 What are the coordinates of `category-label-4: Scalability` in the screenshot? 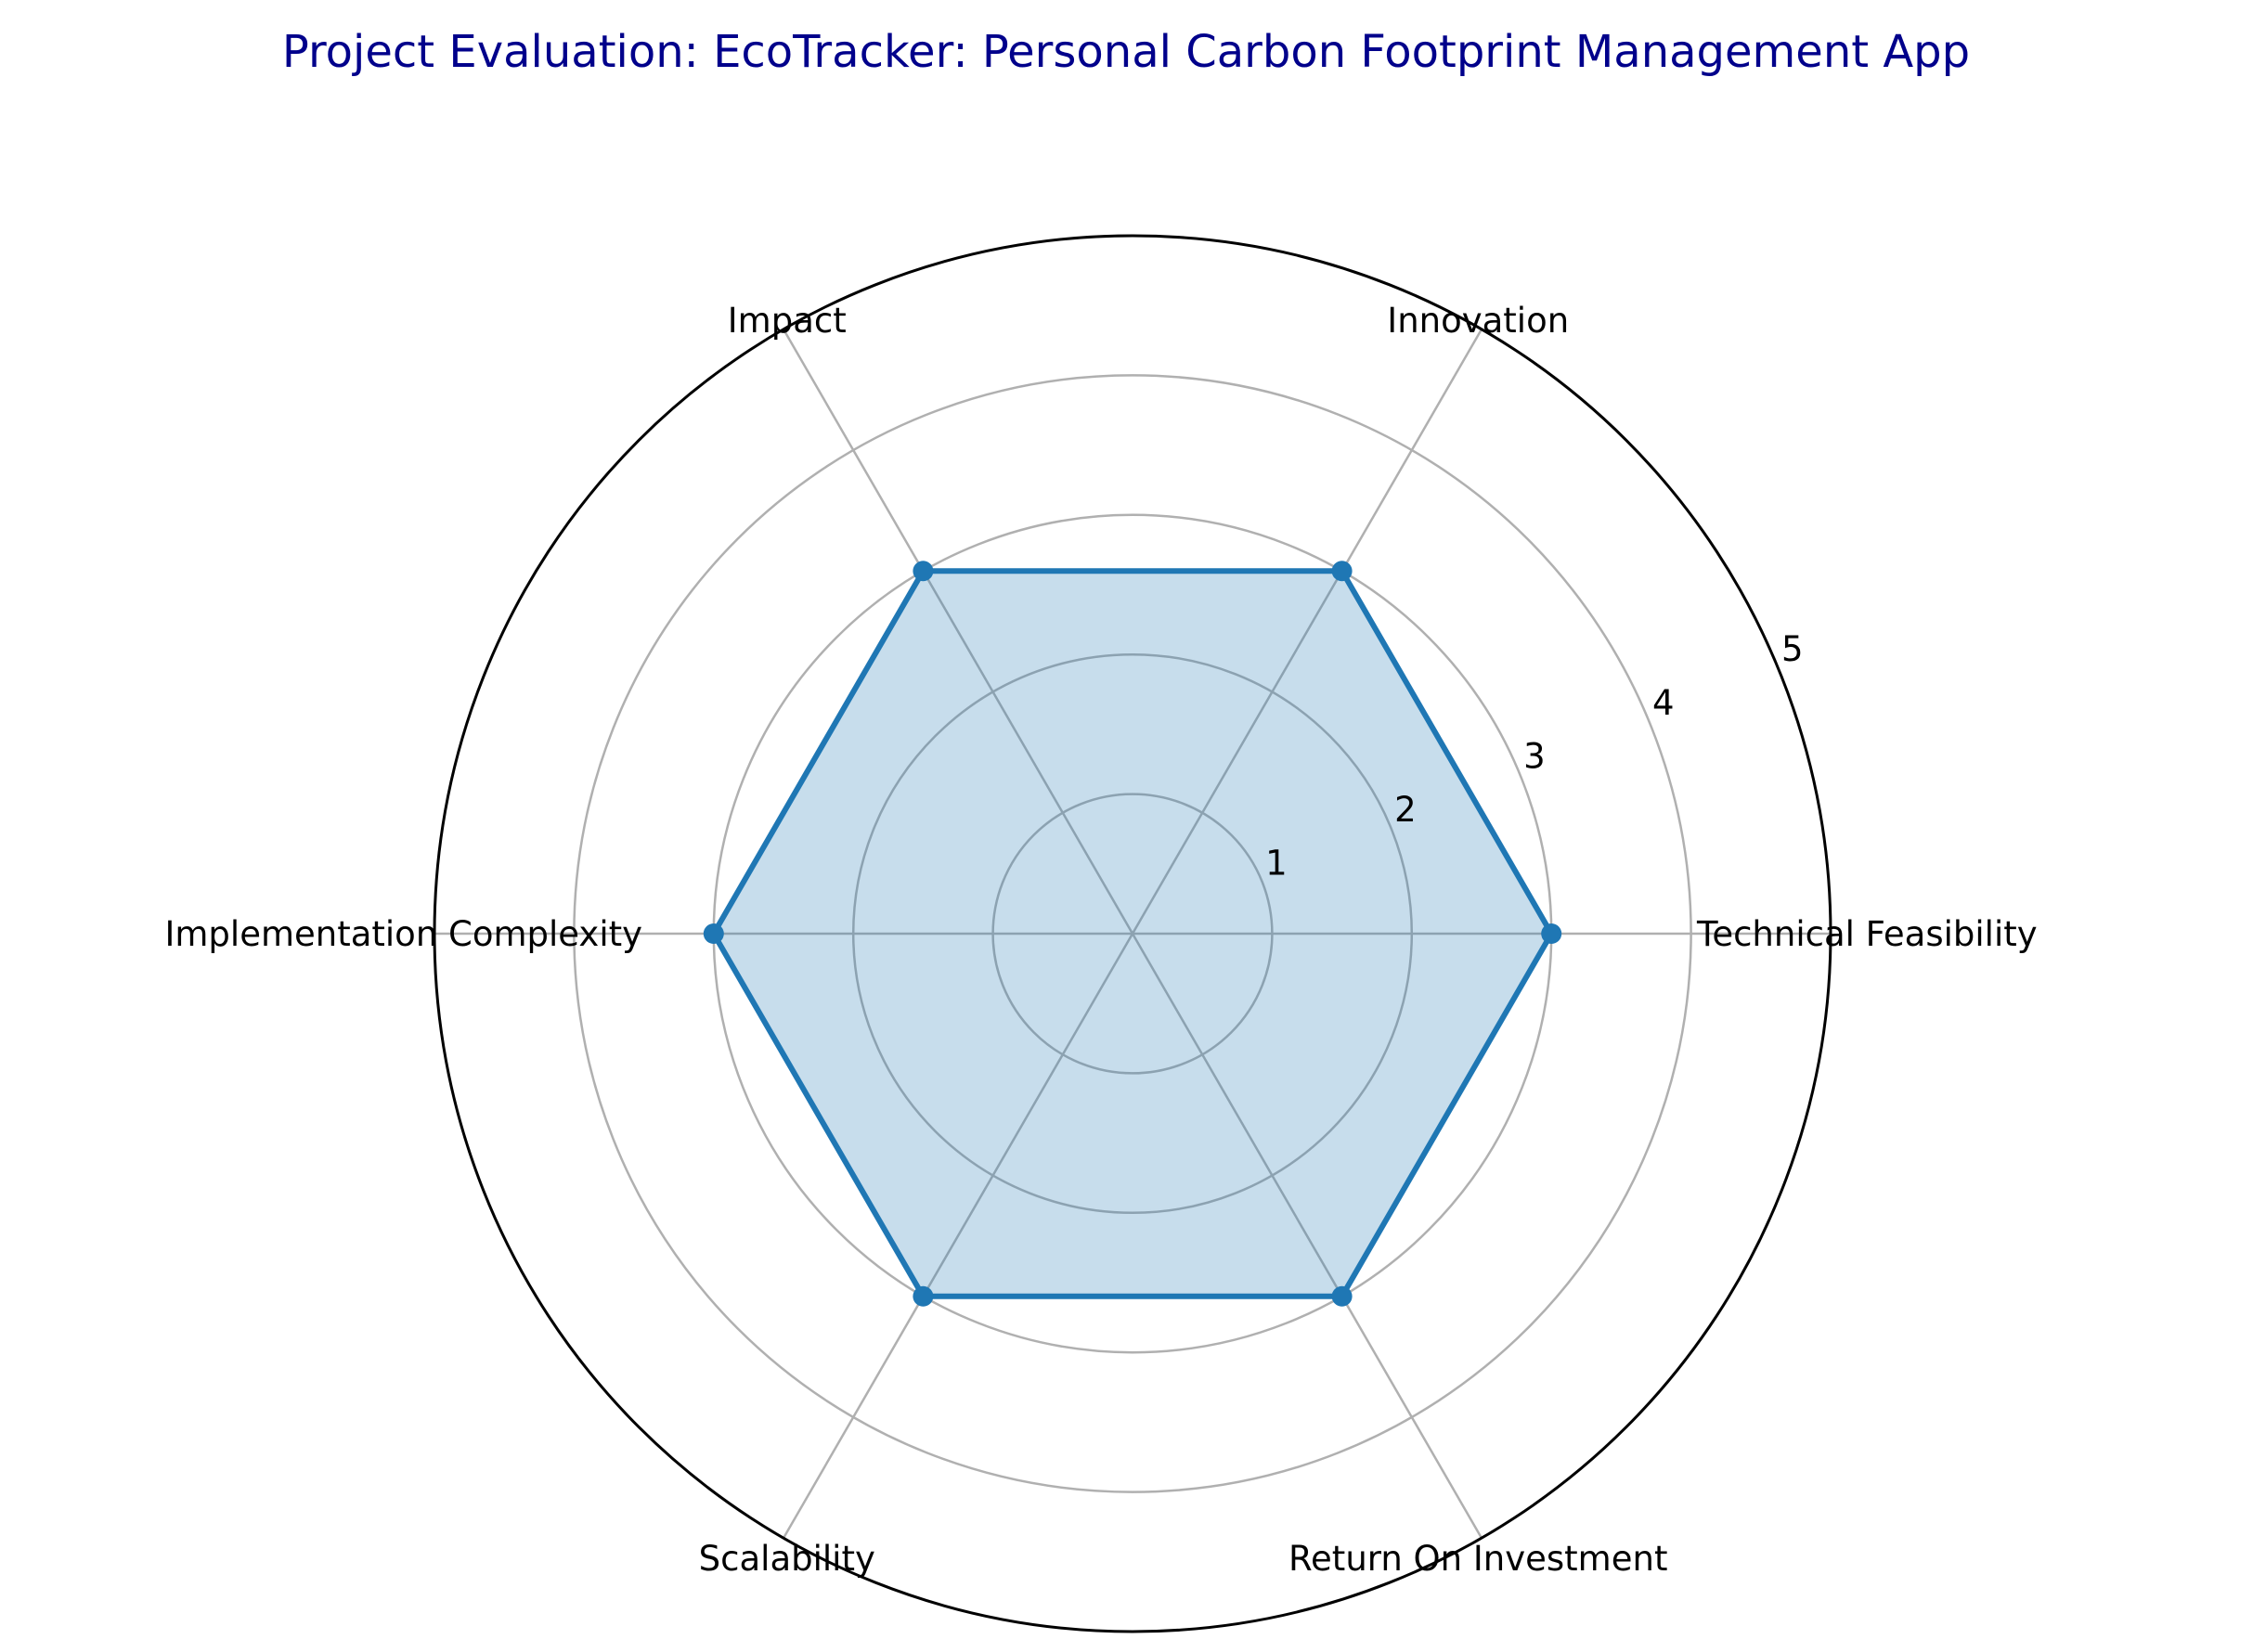 It's located at (787, 1559).